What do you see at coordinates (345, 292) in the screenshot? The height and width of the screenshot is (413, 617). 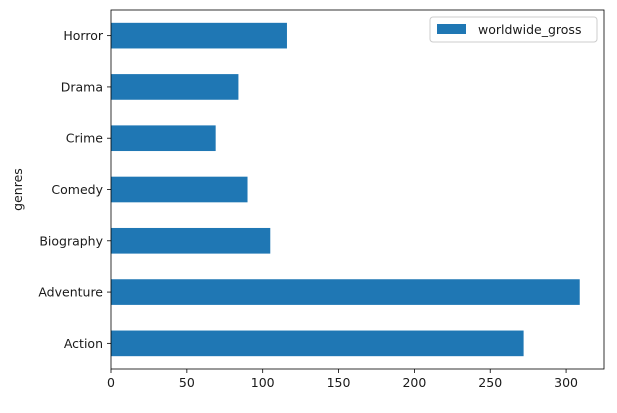 I see `bar-adventure` at bounding box center [345, 292].